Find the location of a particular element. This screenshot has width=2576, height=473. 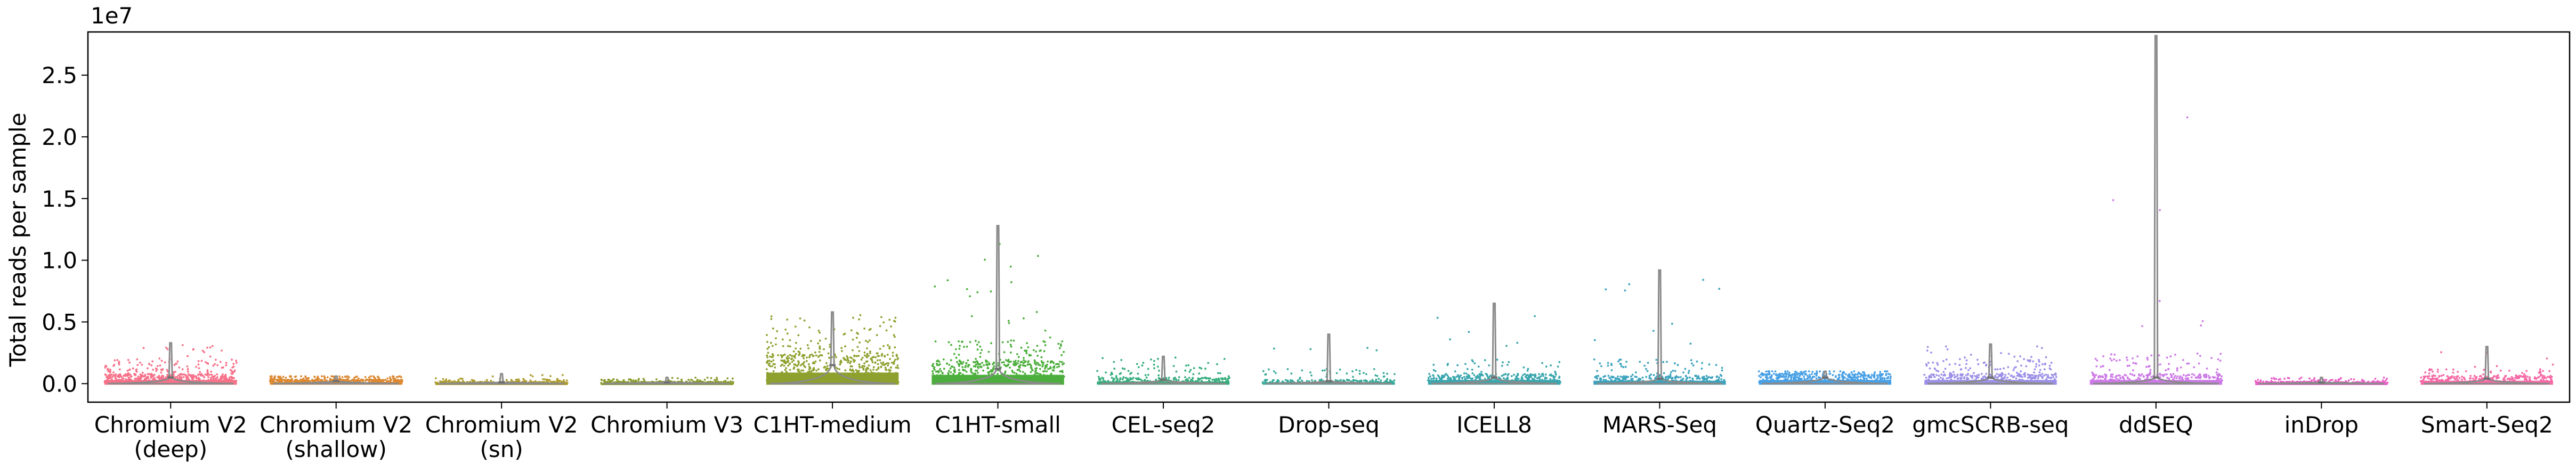

violin-outline is located at coordinates (832, 348).